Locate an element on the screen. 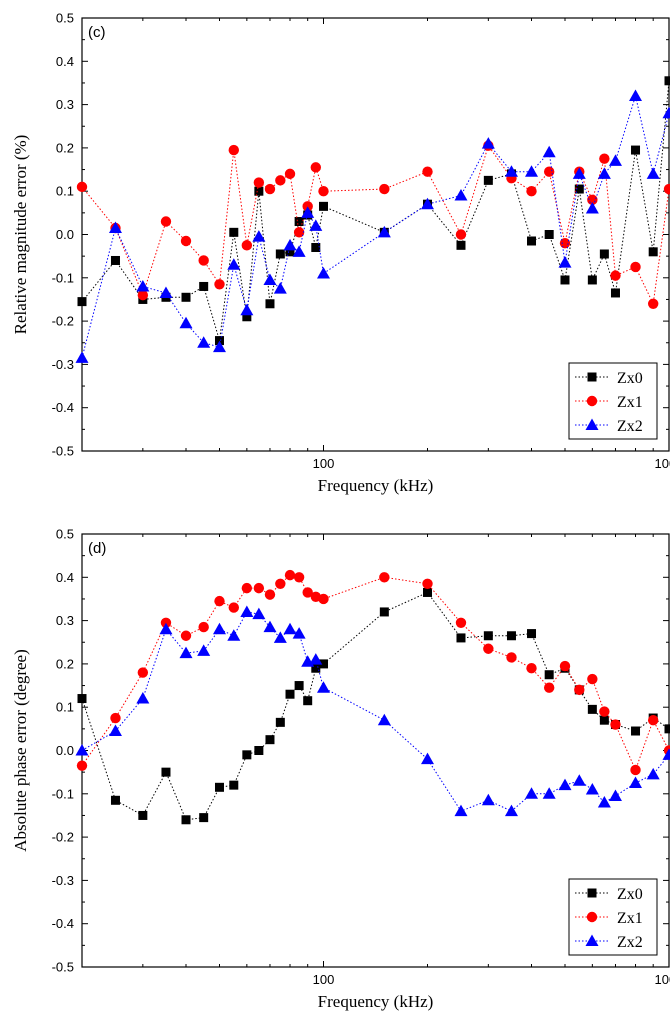 The image size is (670, 1019). series-zx1 is located at coordinates (373, 224).